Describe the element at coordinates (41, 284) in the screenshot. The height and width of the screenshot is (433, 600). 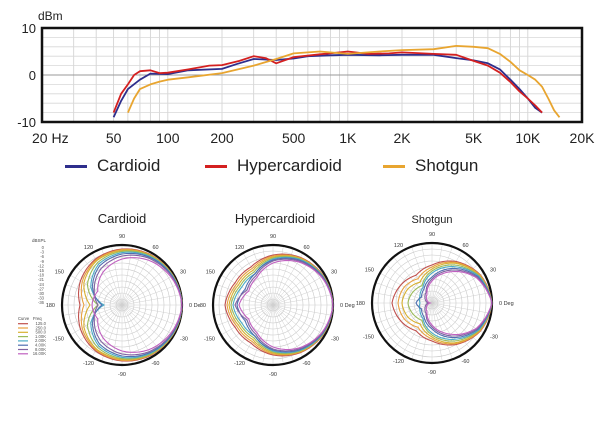
I see `db-scale-tick: -24` at that location.